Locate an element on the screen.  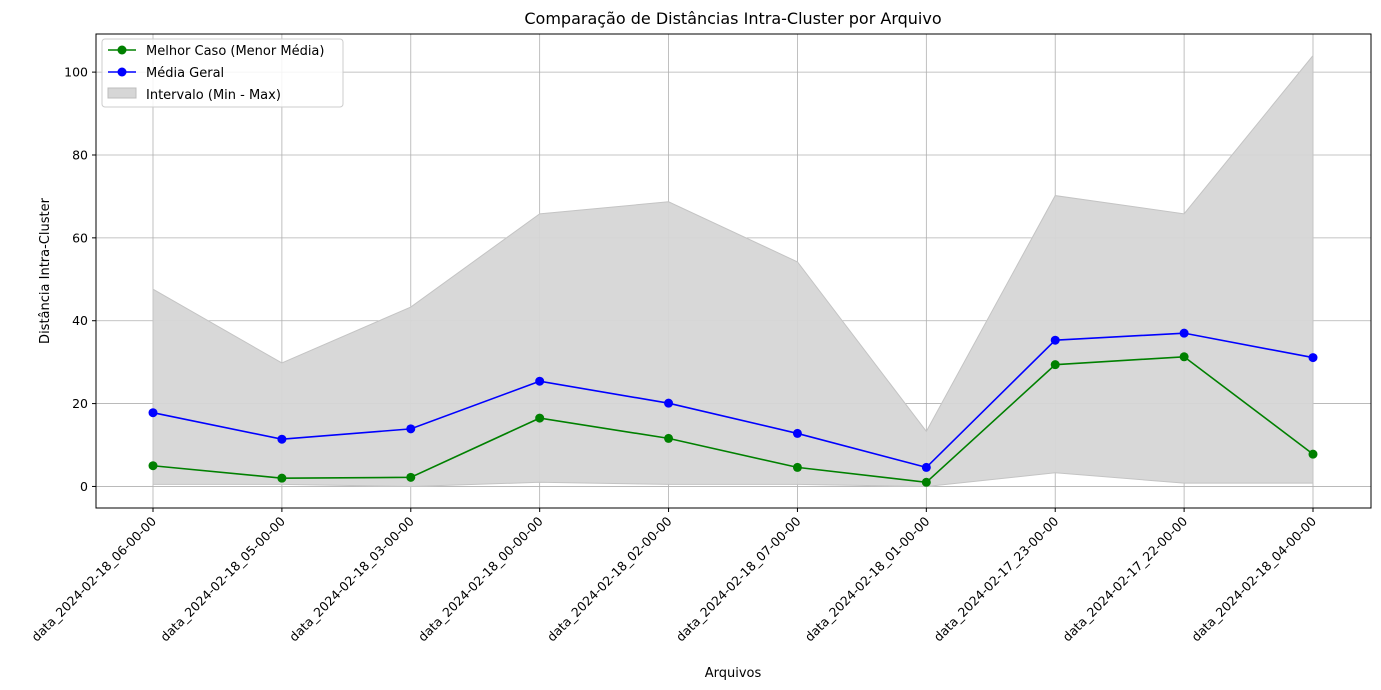
legend-marker-mean is located at coordinates (122, 72).